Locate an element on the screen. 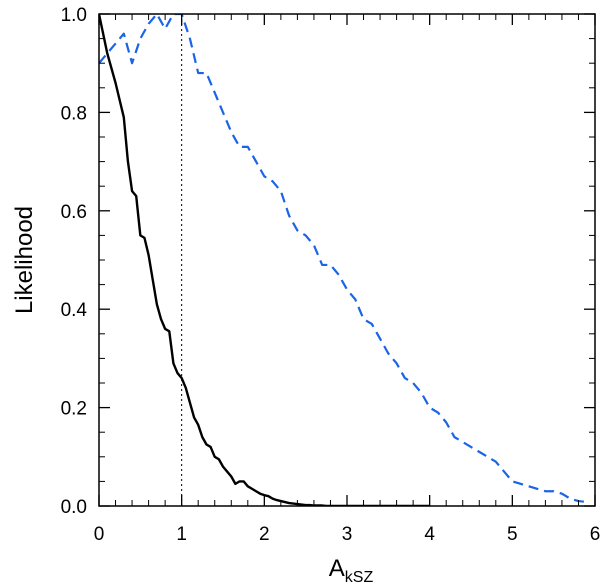 This screenshot has height=588, width=603. y-tick-label: 0.0 is located at coordinates (74, 507).